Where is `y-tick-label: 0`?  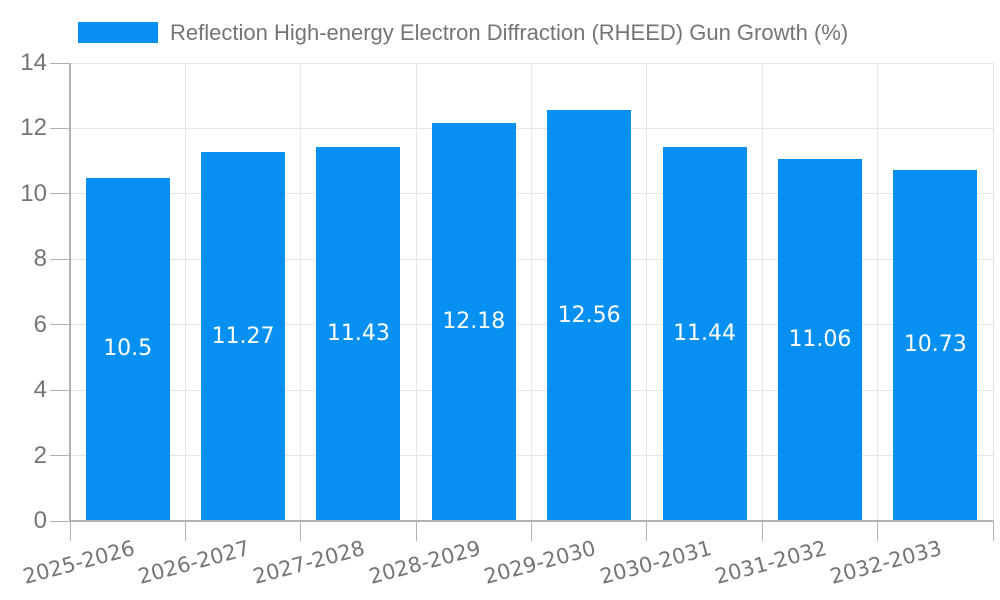
y-tick-label: 0 is located at coordinates (40, 520).